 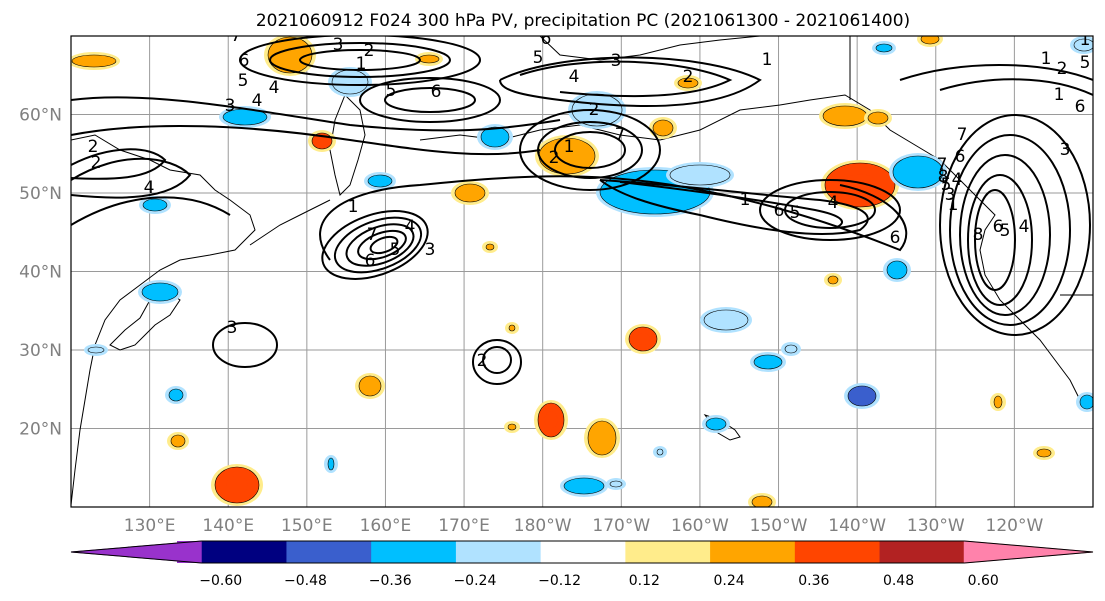 I want to click on lat-tick-label: 50°N, so click(x=40, y=194).